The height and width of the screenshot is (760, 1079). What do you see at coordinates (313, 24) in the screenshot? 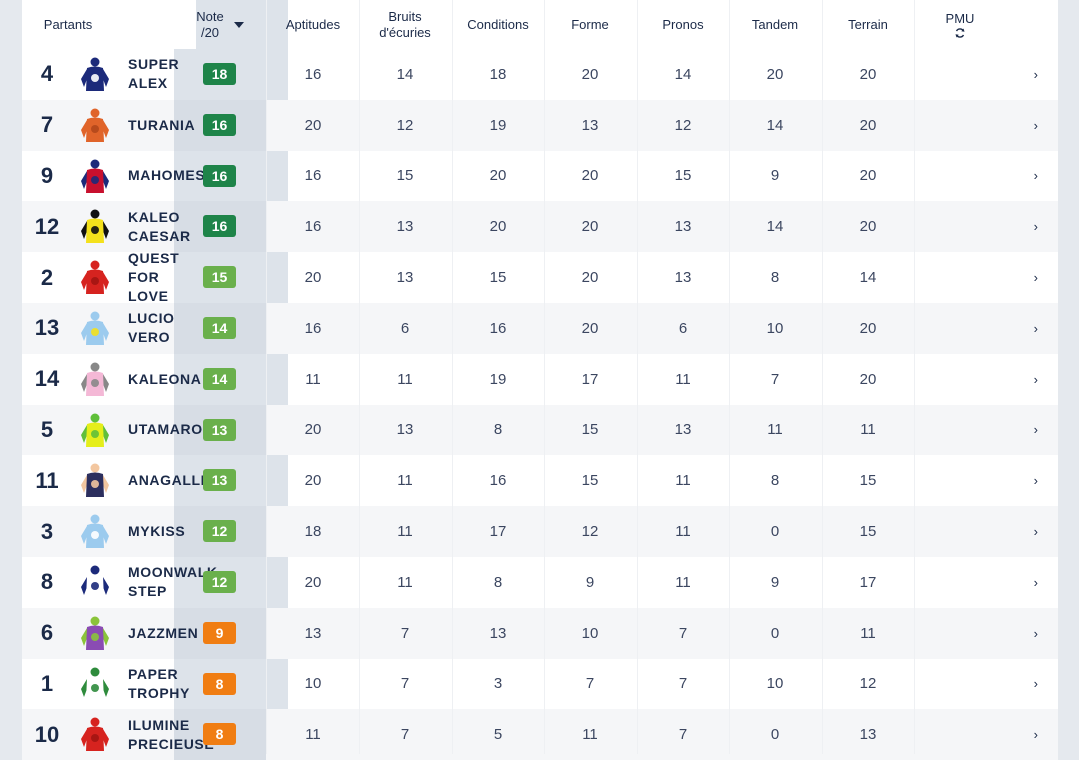
I see `header-aptitudes: Aptitudes` at bounding box center [313, 24].